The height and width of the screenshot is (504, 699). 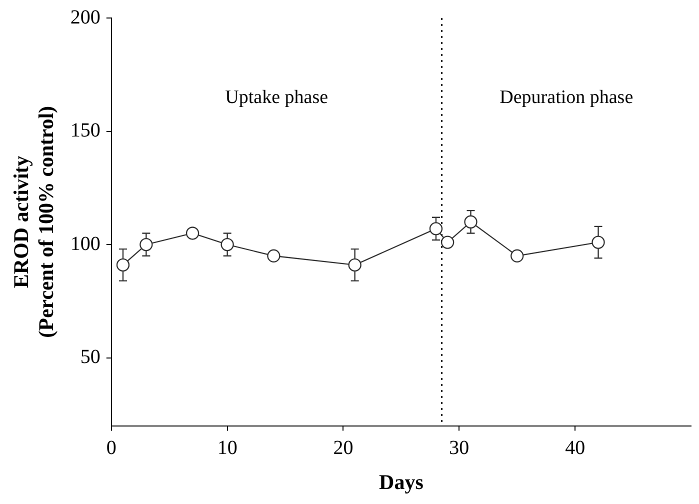 What do you see at coordinates (575, 448) in the screenshot?
I see `x-tick-label: 40` at bounding box center [575, 448].